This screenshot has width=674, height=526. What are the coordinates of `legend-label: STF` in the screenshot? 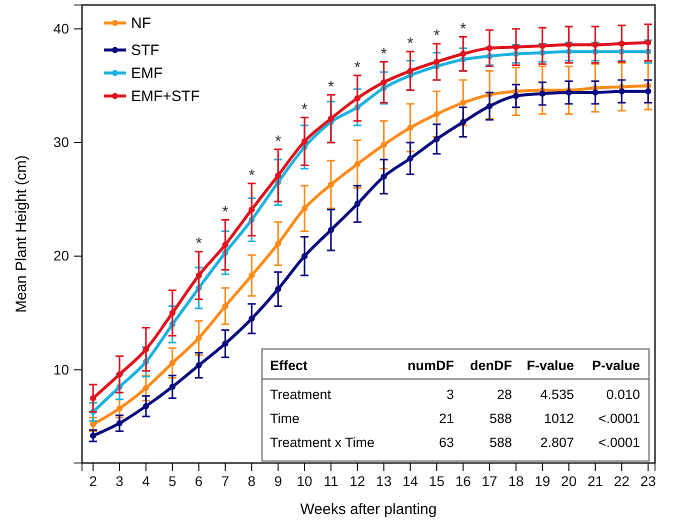 It's located at (145, 50).